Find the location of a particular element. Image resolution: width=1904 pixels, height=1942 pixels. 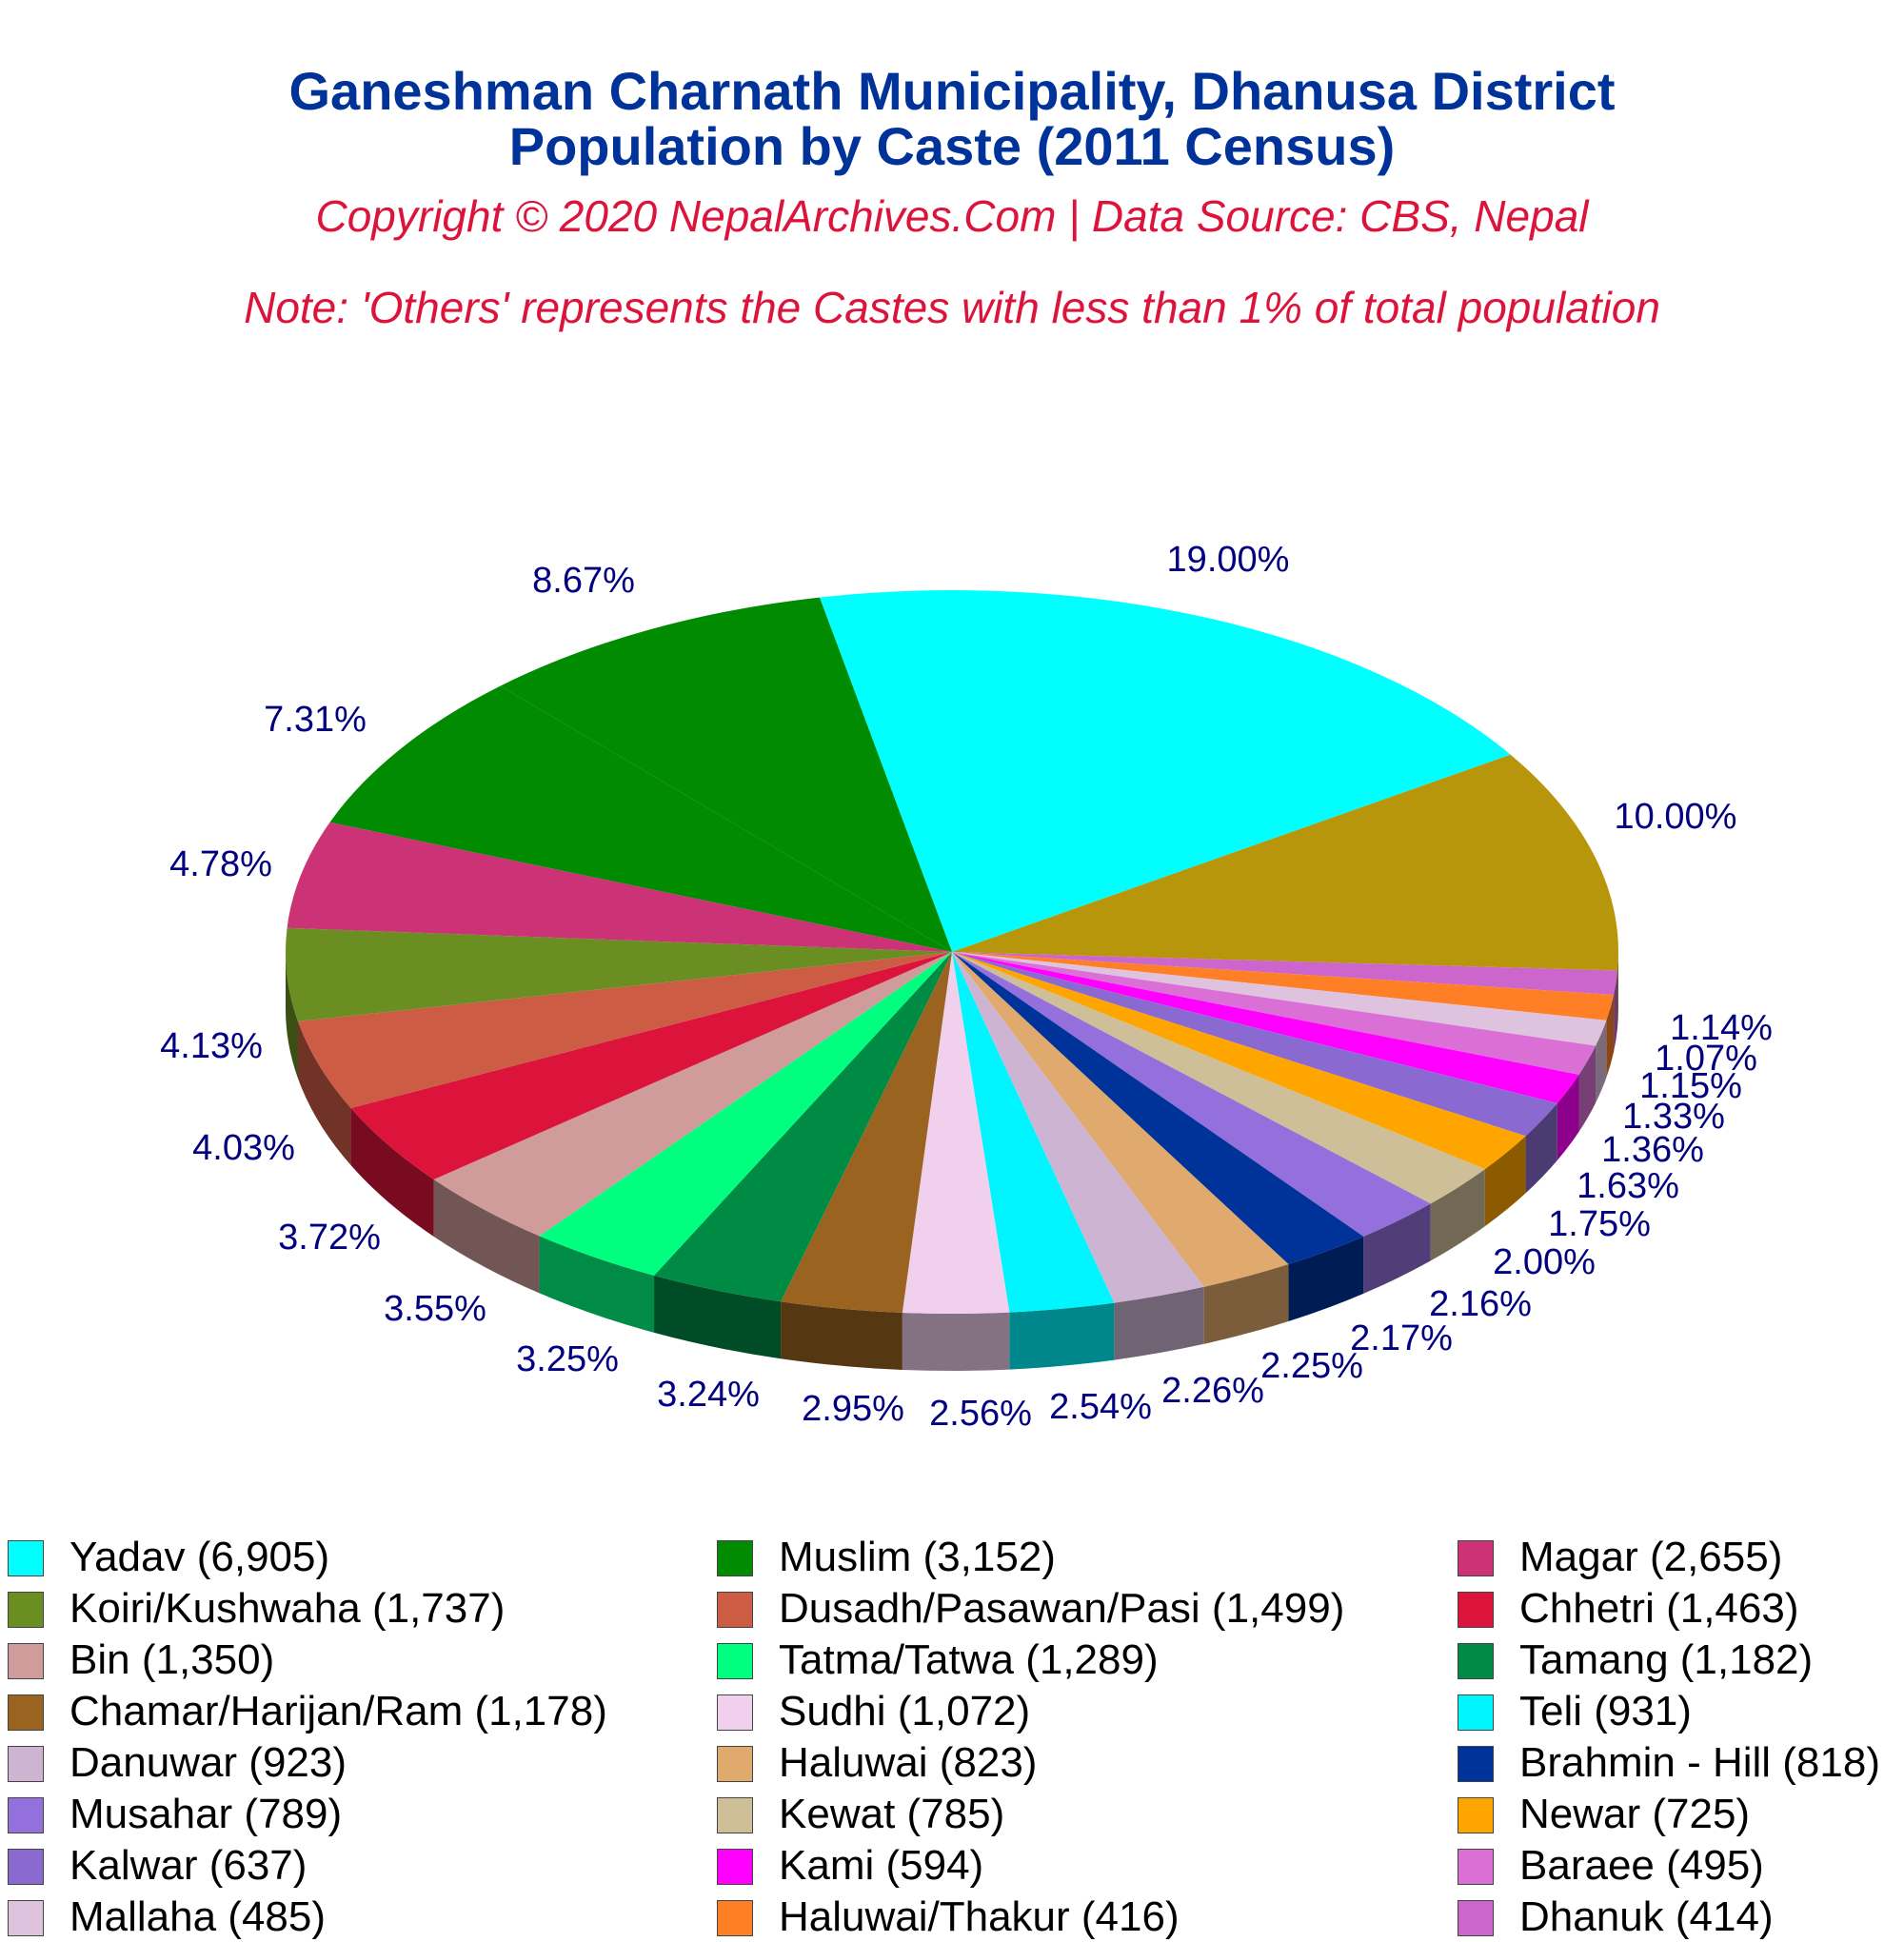

legend-label: Kami (594) is located at coordinates (881, 1865).